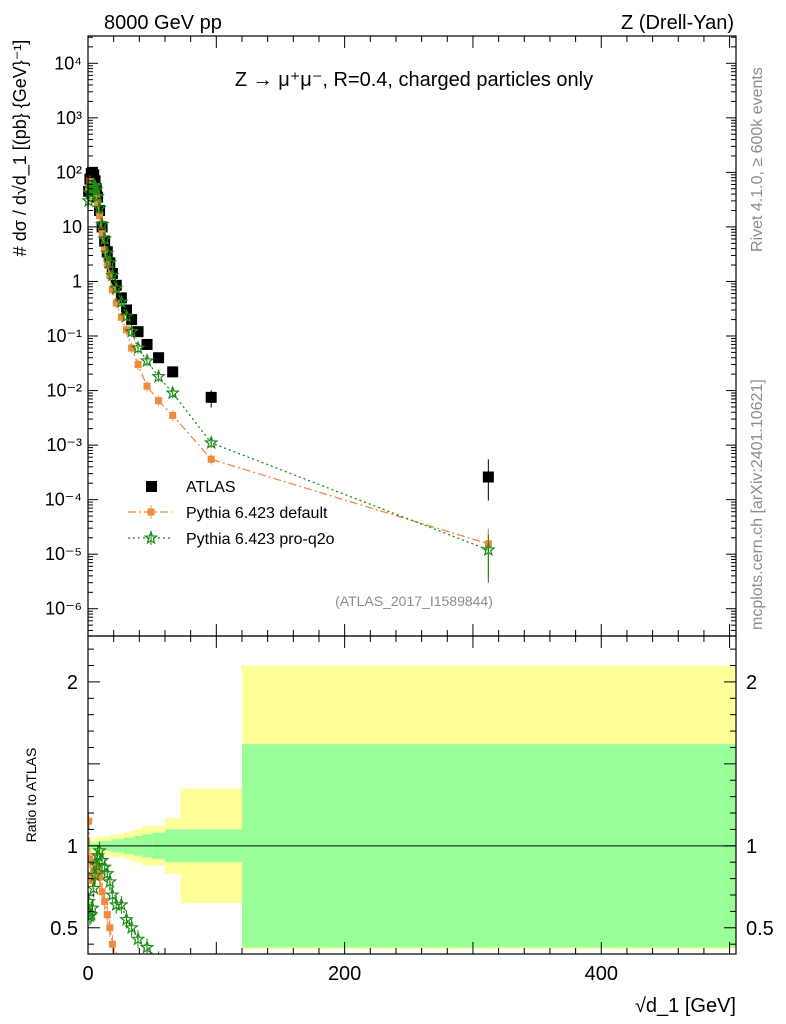 This screenshot has height=1024, width=786. I want to click on y-tick-label: 10⁻², so click(64, 391).